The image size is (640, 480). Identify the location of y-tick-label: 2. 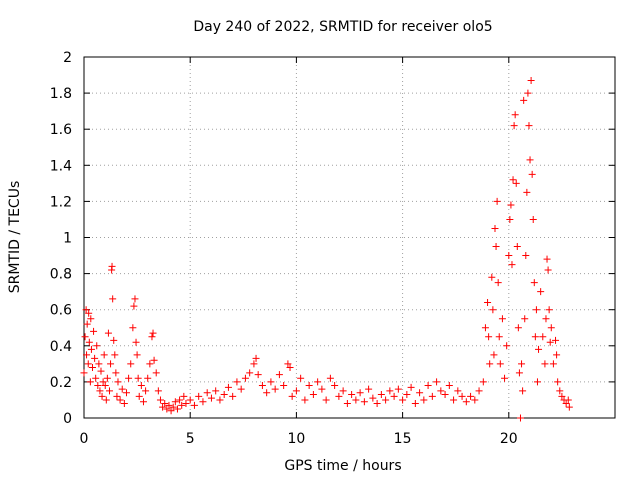
(67, 58).